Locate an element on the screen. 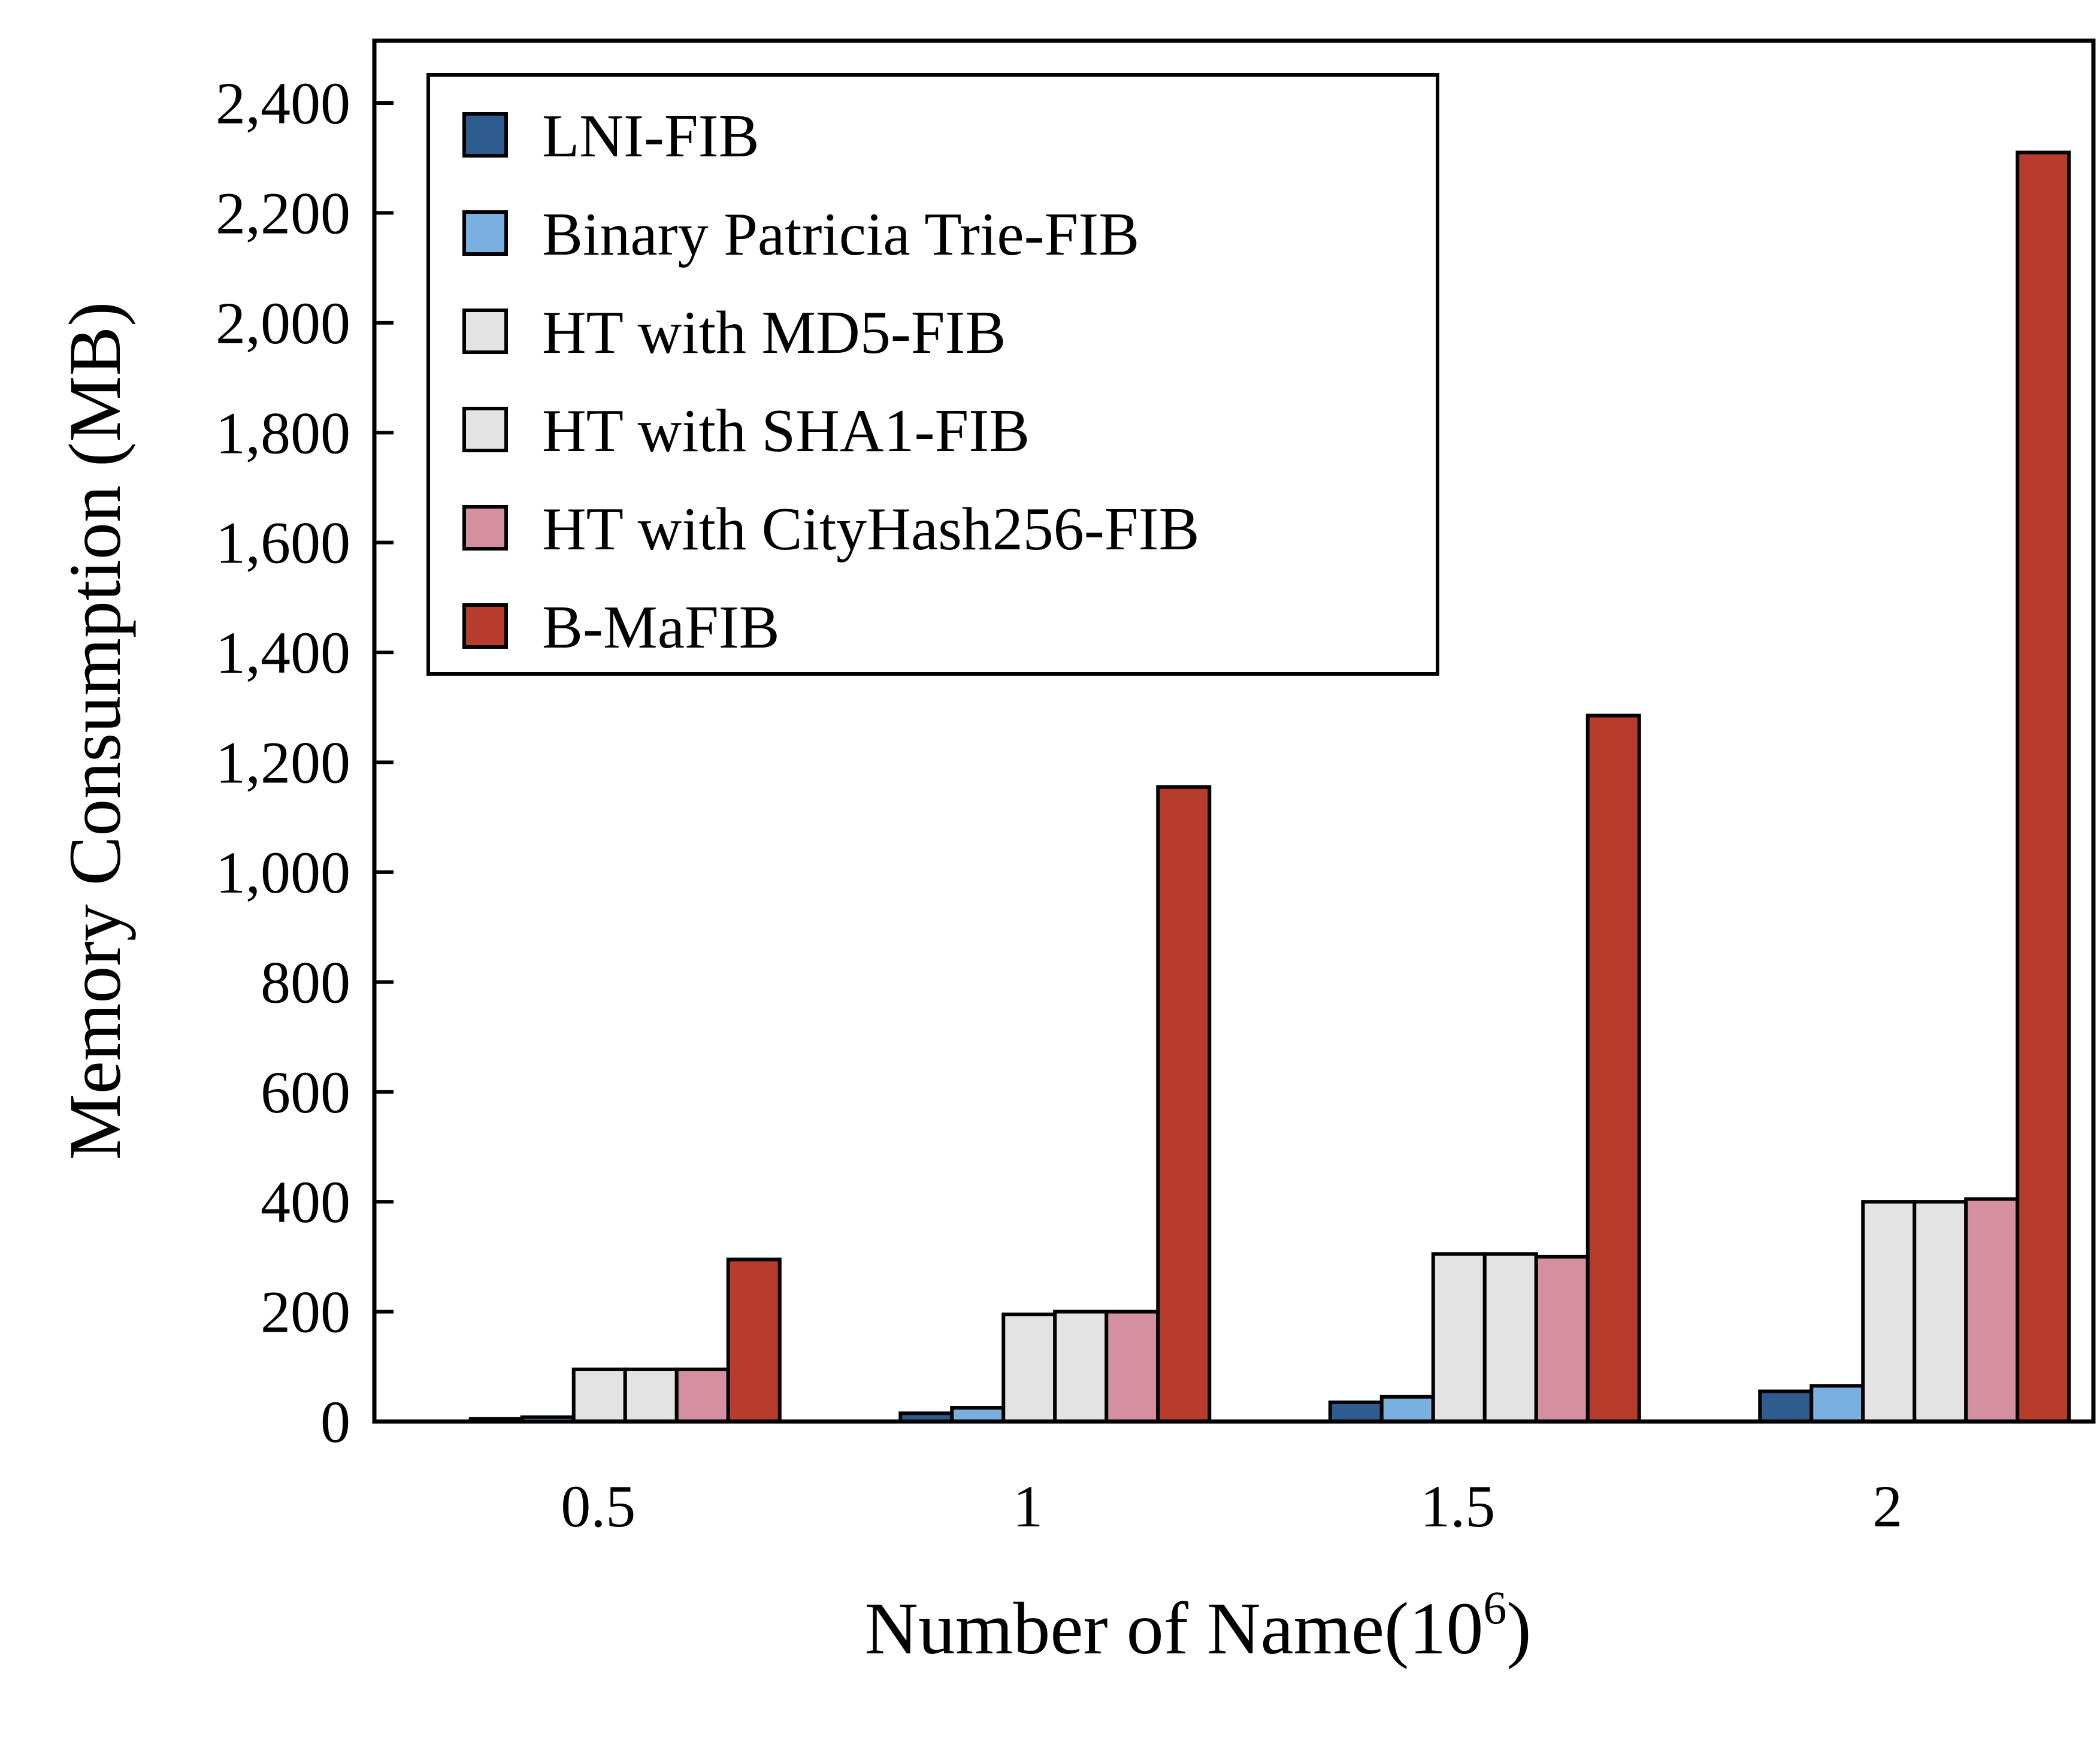  legend-label: HT with CityHash256-FIB is located at coordinates (871, 529).